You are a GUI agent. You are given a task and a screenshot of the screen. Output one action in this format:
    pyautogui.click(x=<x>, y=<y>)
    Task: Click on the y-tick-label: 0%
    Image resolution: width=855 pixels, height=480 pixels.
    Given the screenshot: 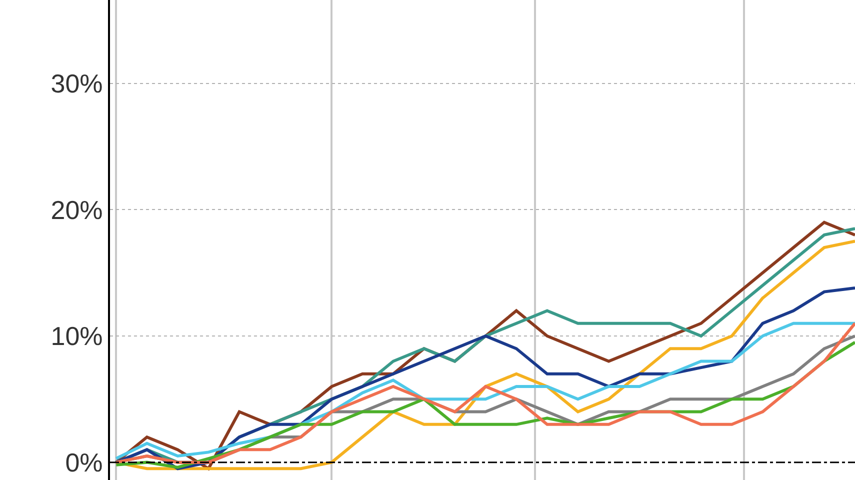 What is the action you would take?
    pyautogui.click(x=84, y=462)
    